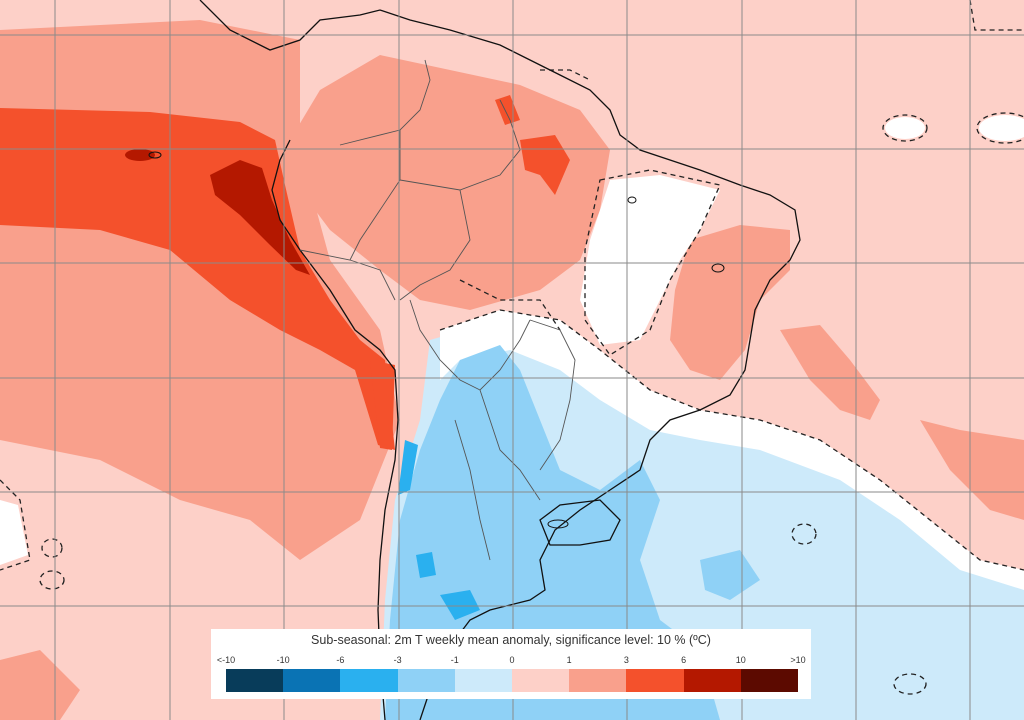  What do you see at coordinates (730, 575) in the screenshot?
I see `atlantic-cold-patch` at bounding box center [730, 575].